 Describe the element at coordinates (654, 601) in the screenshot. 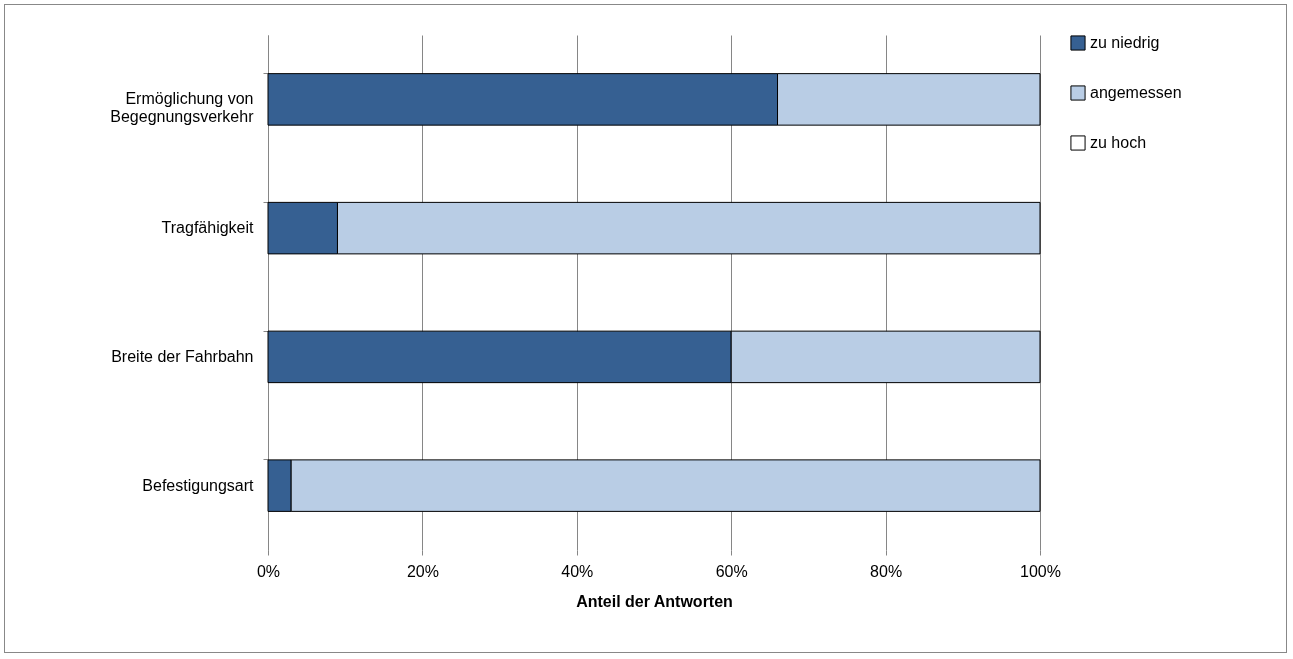

I see `x-axis-title: Anteil der Antworten` at that location.